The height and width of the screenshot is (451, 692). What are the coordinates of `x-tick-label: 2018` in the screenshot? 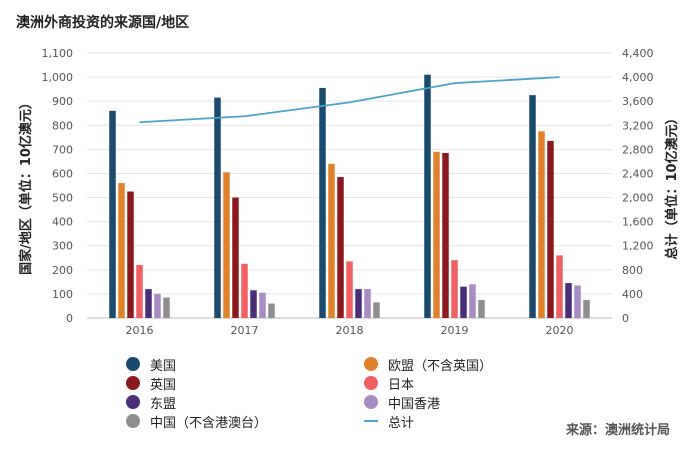 It's located at (350, 330).